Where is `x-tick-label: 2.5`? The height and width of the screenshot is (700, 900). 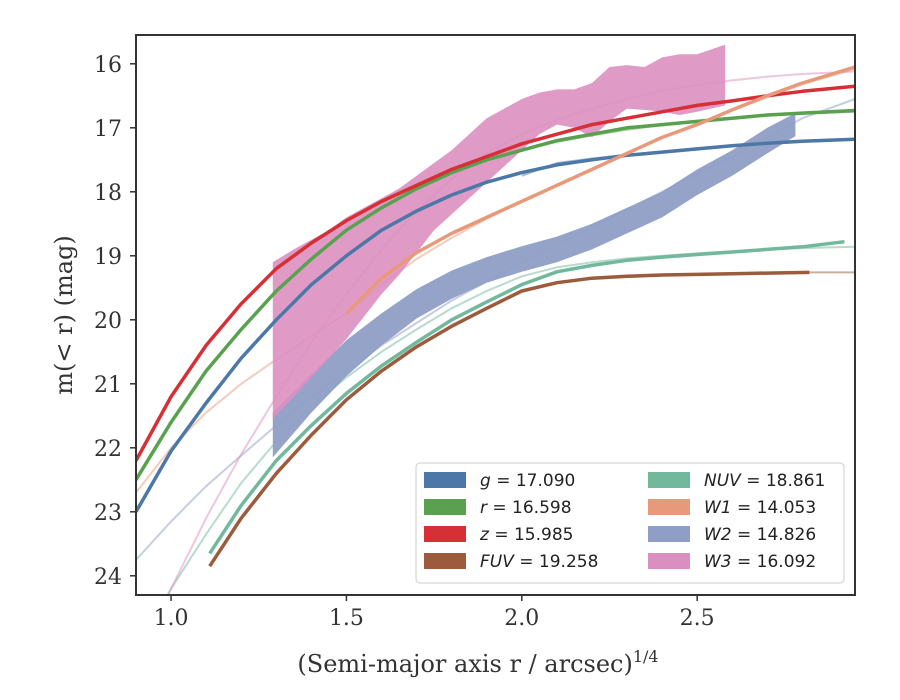
x-tick-label: 2.5 is located at coordinates (697, 618).